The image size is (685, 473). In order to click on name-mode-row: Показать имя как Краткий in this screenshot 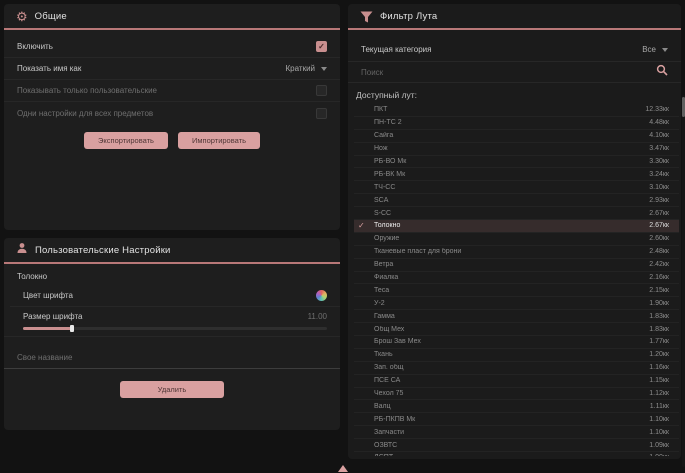, I will do `click(172, 69)`.